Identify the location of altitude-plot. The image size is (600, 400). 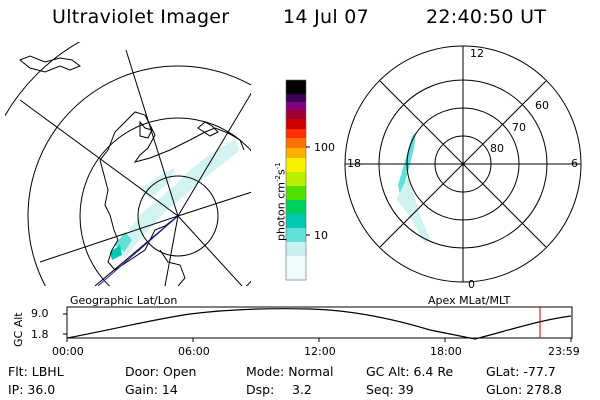
(318, 324).